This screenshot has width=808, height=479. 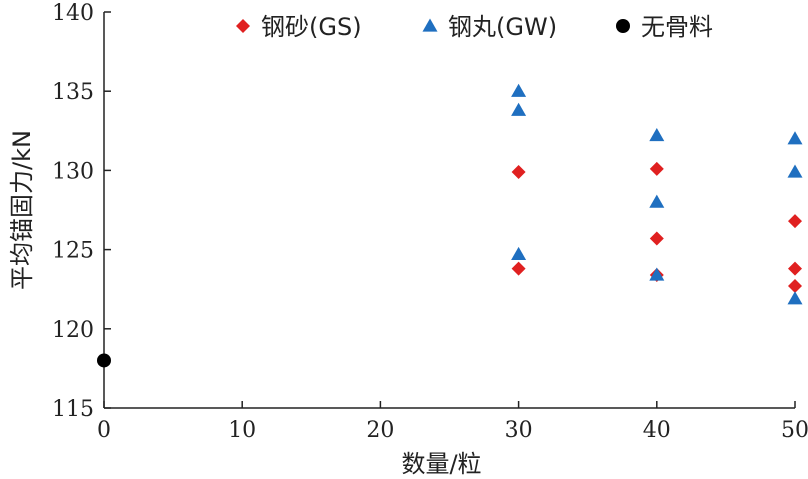 What do you see at coordinates (73, 171) in the screenshot?
I see `y-tick-label: 130` at bounding box center [73, 171].